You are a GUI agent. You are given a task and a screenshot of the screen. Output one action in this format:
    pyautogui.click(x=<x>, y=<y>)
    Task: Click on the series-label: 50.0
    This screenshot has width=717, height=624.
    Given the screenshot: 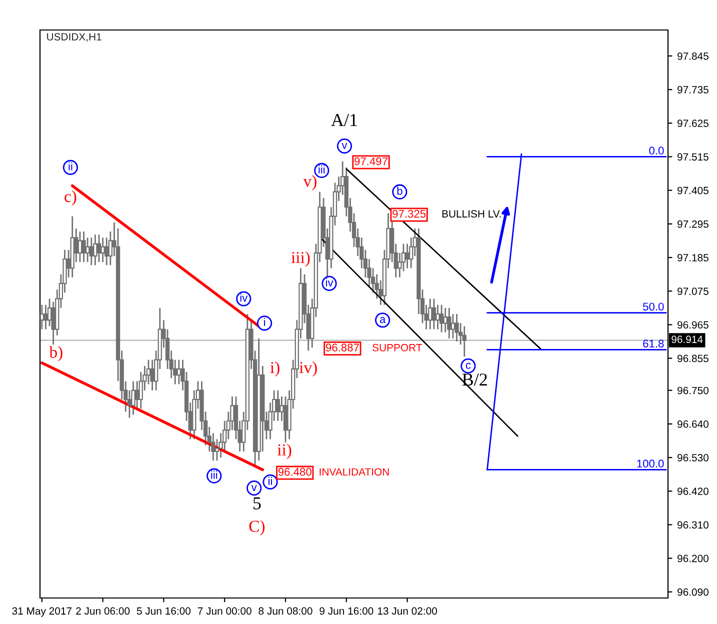 What is the action you would take?
    pyautogui.click(x=653, y=306)
    